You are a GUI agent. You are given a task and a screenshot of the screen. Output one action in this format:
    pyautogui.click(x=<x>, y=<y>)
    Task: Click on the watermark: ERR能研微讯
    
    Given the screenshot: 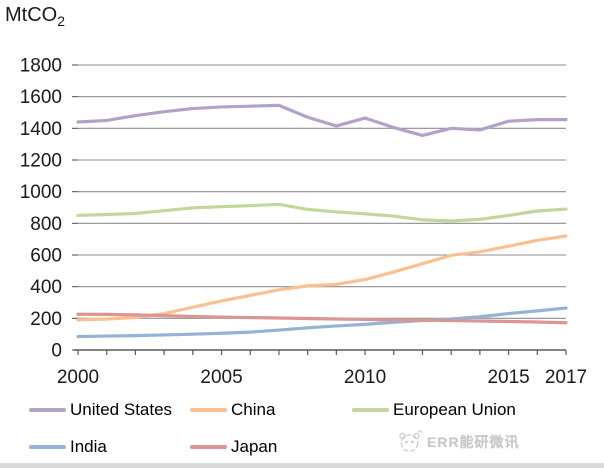 What is the action you would take?
    pyautogui.click(x=458, y=442)
    